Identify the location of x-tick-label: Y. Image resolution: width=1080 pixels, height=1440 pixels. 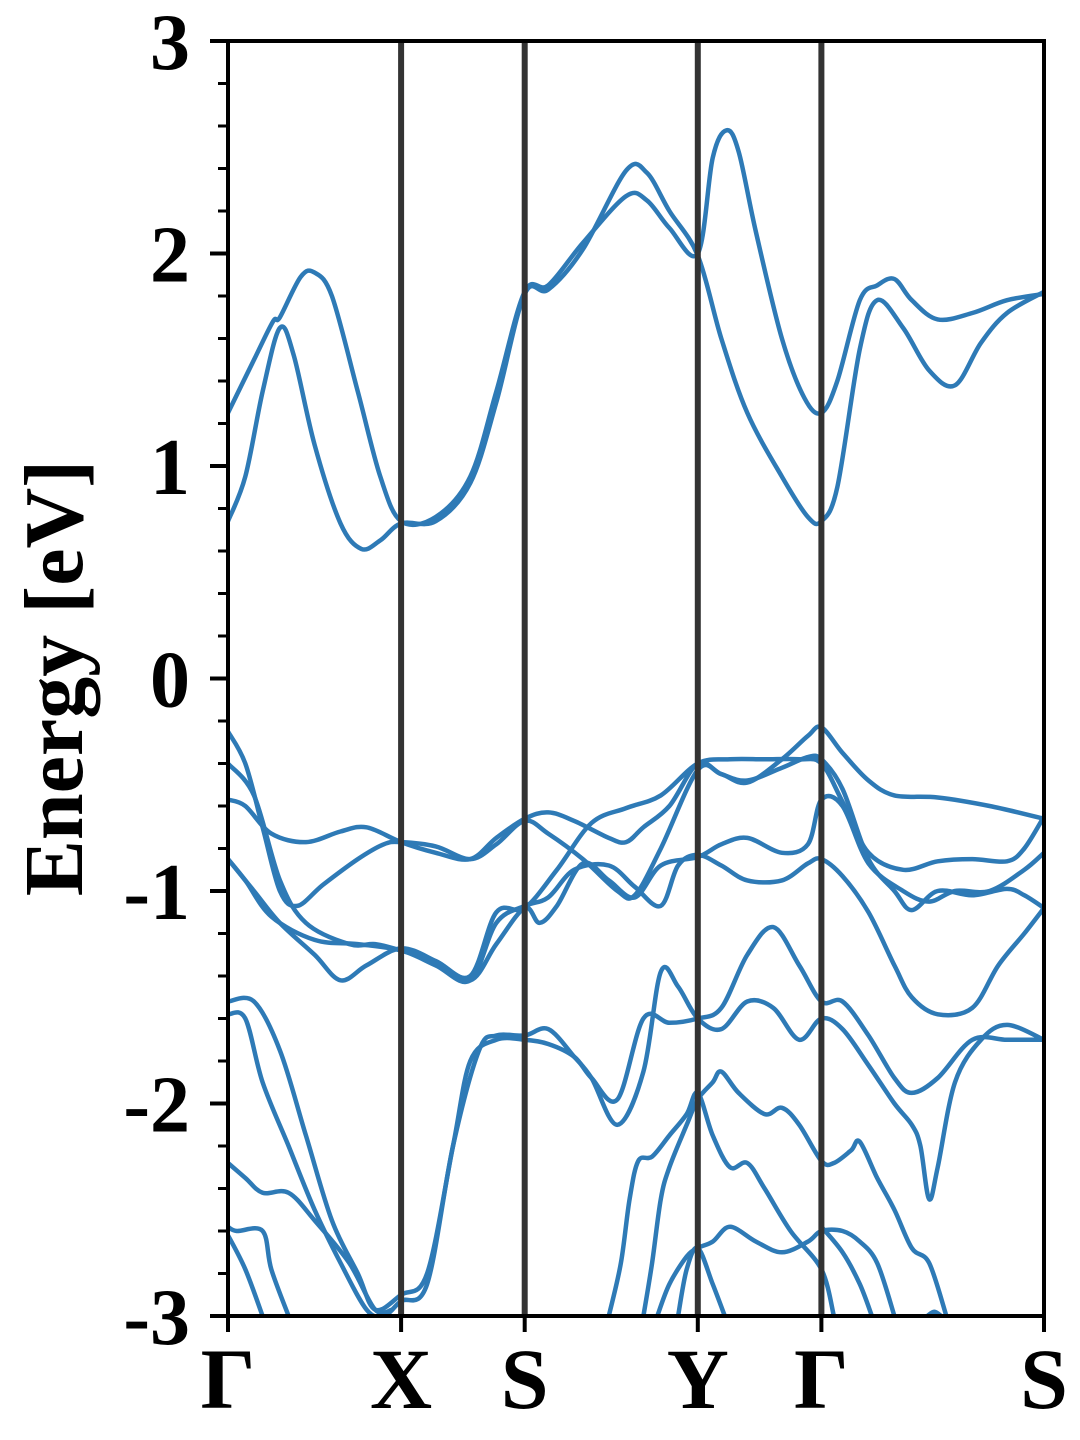
(698, 1379).